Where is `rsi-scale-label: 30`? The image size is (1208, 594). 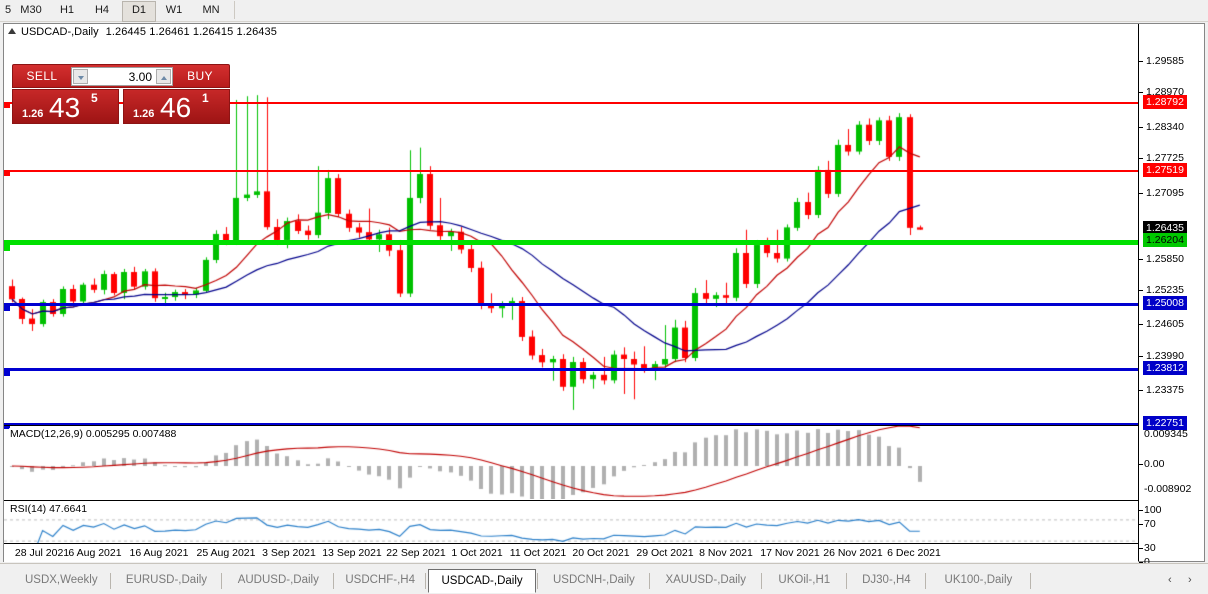
rsi-scale-label: 30 is located at coordinates (1150, 548).